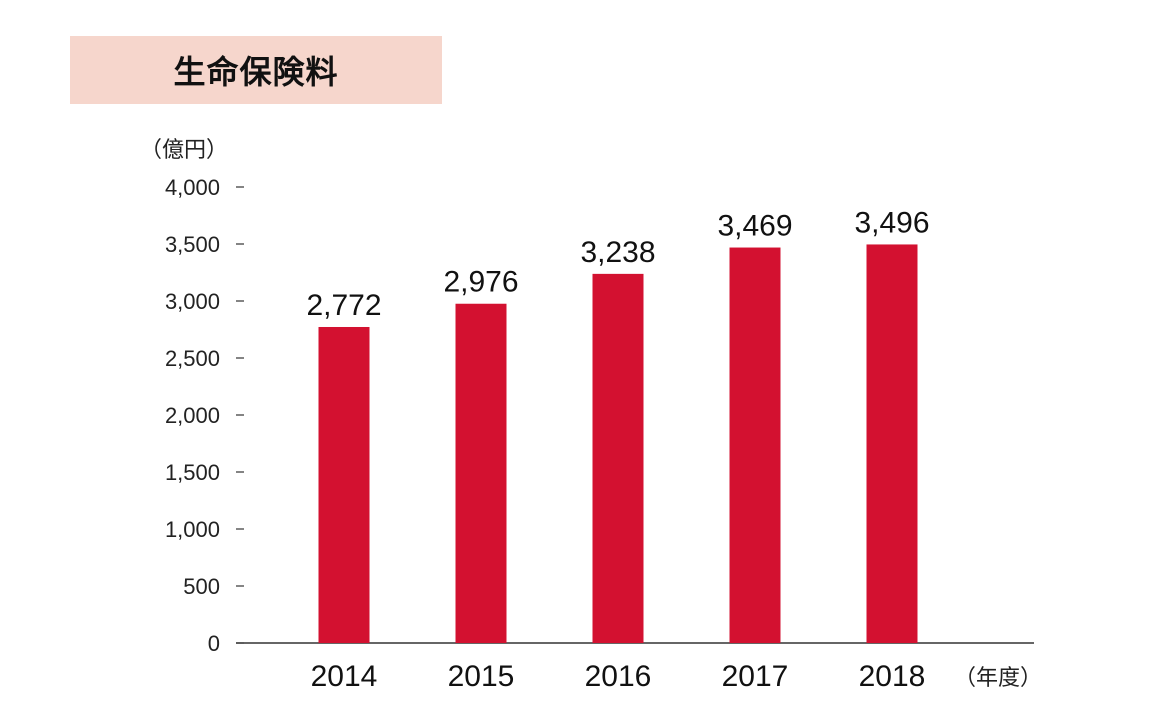 The height and width of the screenshot is (724, 1159). What do you see at coordinates (998, 677) in the screenshot?
I see `x-axis-unit-label: （年度）` at bounding box center [998, 677].